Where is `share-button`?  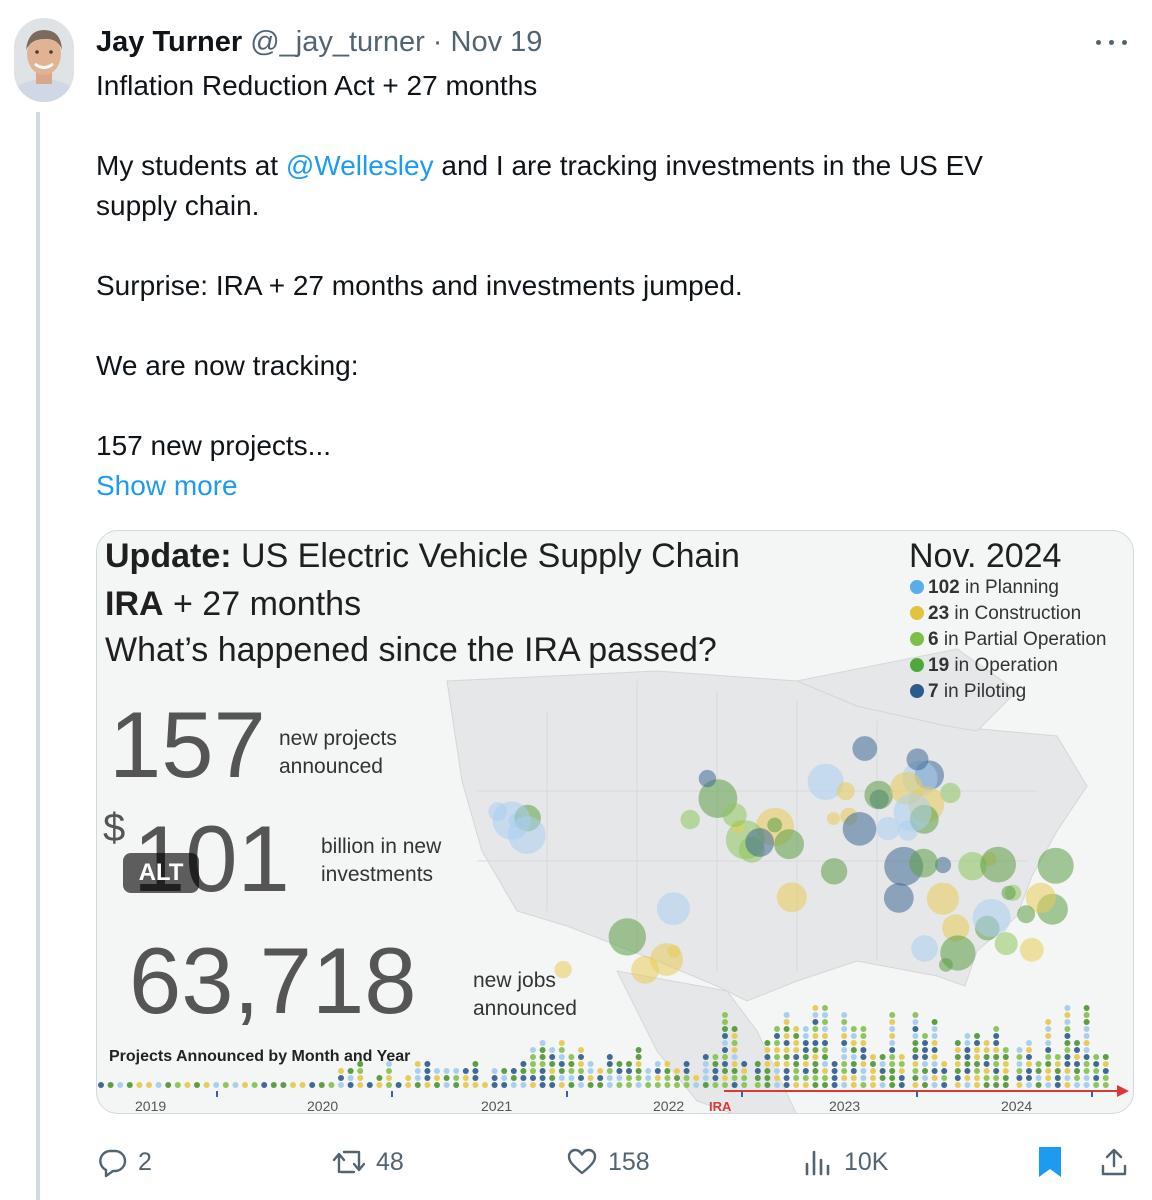
share-button is located at coordinates (1119, 1162).